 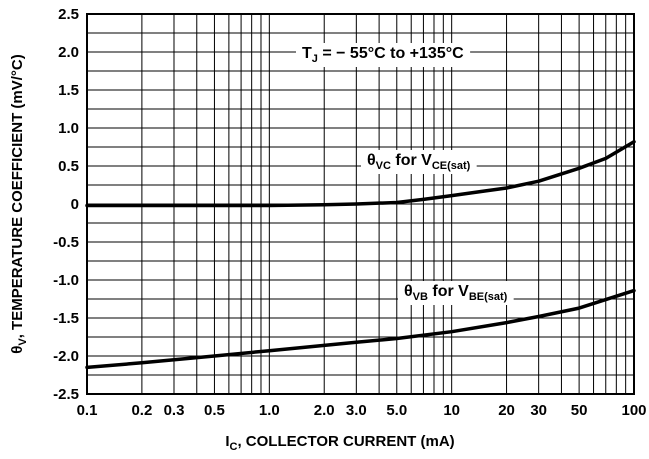 I want to click on annotation-background, so click(x=383, y=55).